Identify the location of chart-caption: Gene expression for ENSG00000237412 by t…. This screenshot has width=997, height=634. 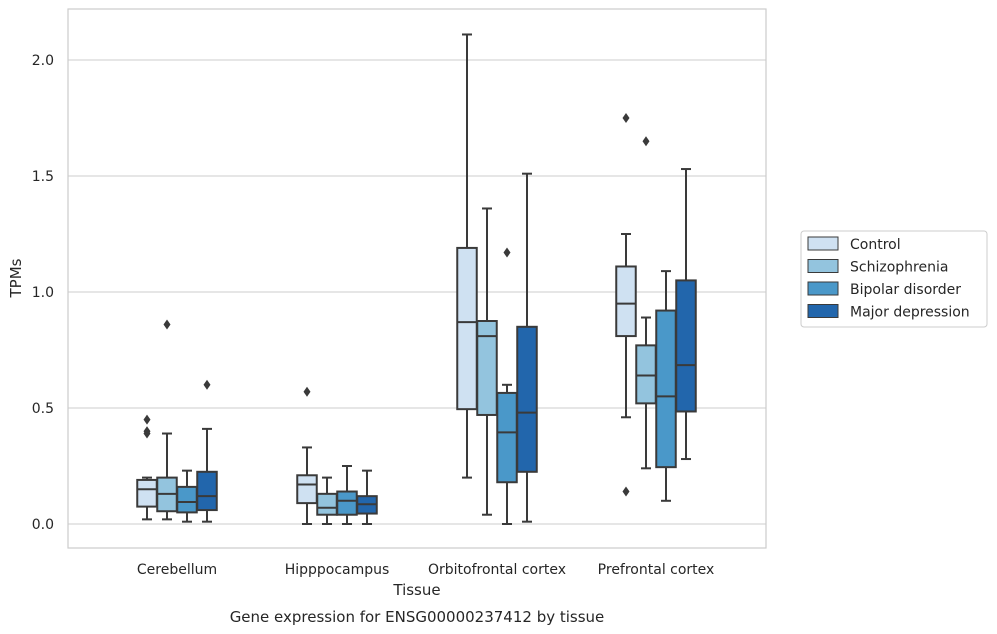
(417, 617).